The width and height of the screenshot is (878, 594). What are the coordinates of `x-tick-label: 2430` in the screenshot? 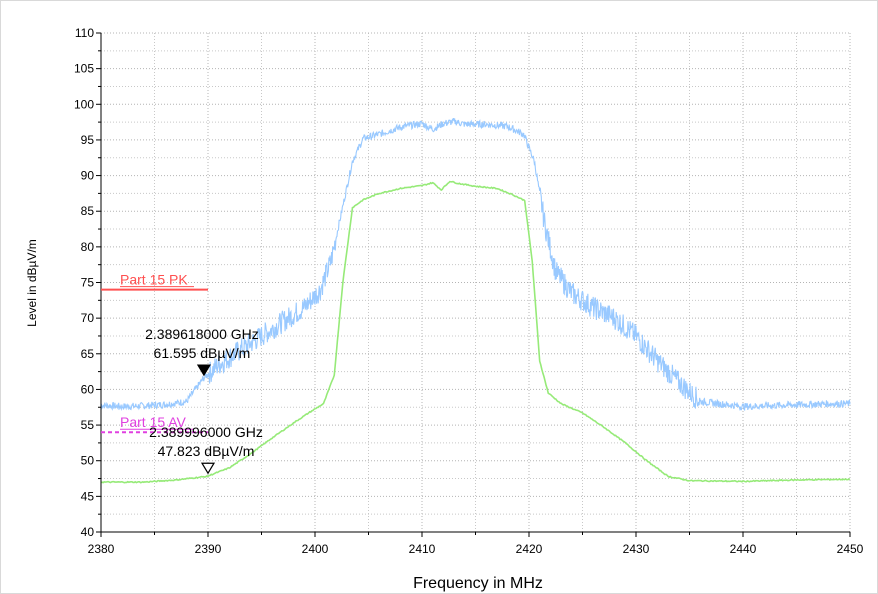 It's located at (636, 549).